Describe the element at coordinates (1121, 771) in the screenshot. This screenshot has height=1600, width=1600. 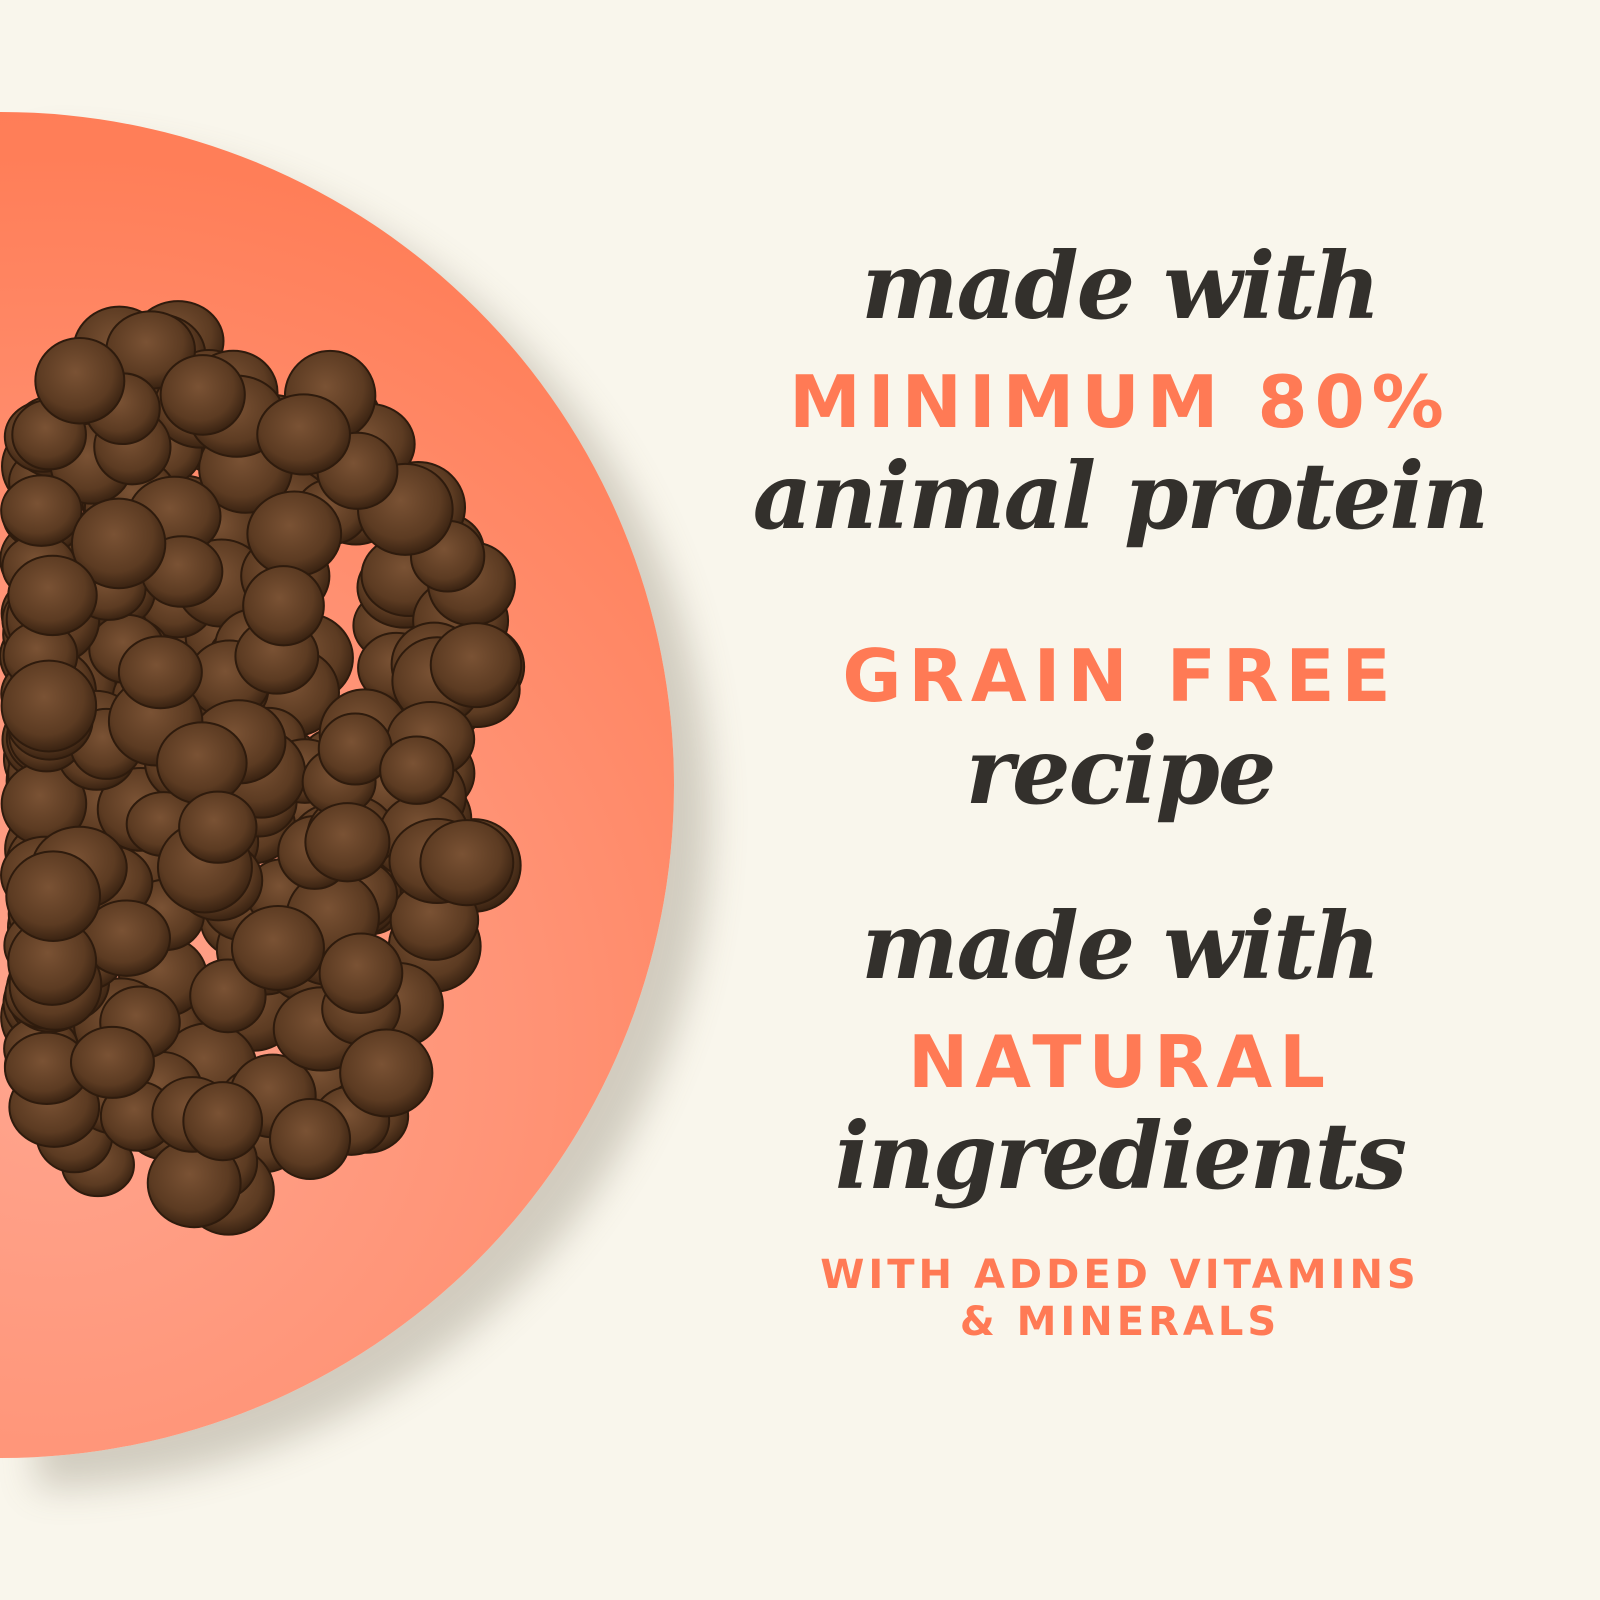
I see `recipe-text: recipe` at that location.